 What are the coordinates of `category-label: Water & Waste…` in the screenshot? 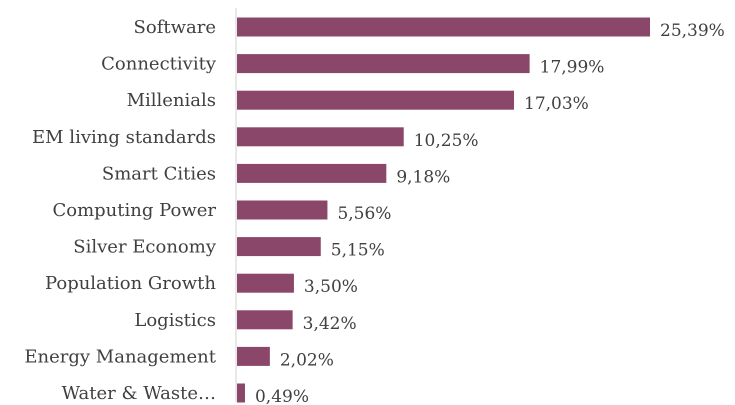 It's located at (139, 393).